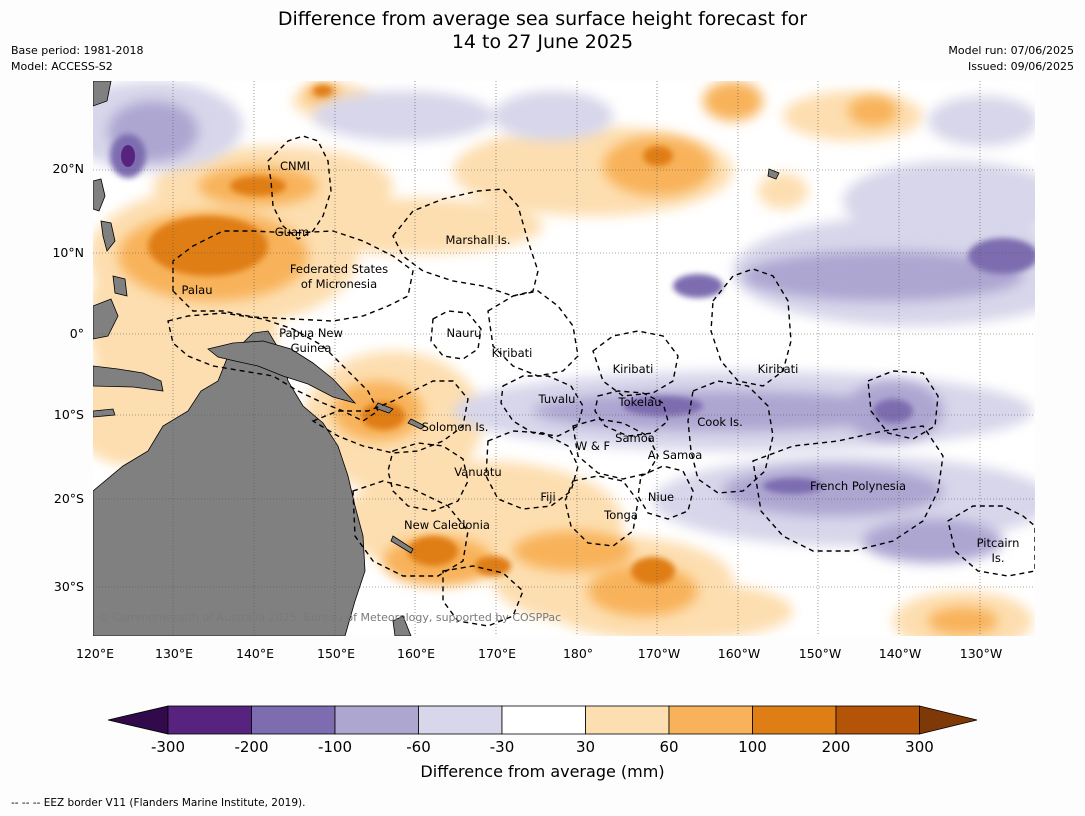 The image size is (1085, 816). Describe the element at coordinates (335, 747) in the screenshot. I see `colorbar-tick: -100` at that location.